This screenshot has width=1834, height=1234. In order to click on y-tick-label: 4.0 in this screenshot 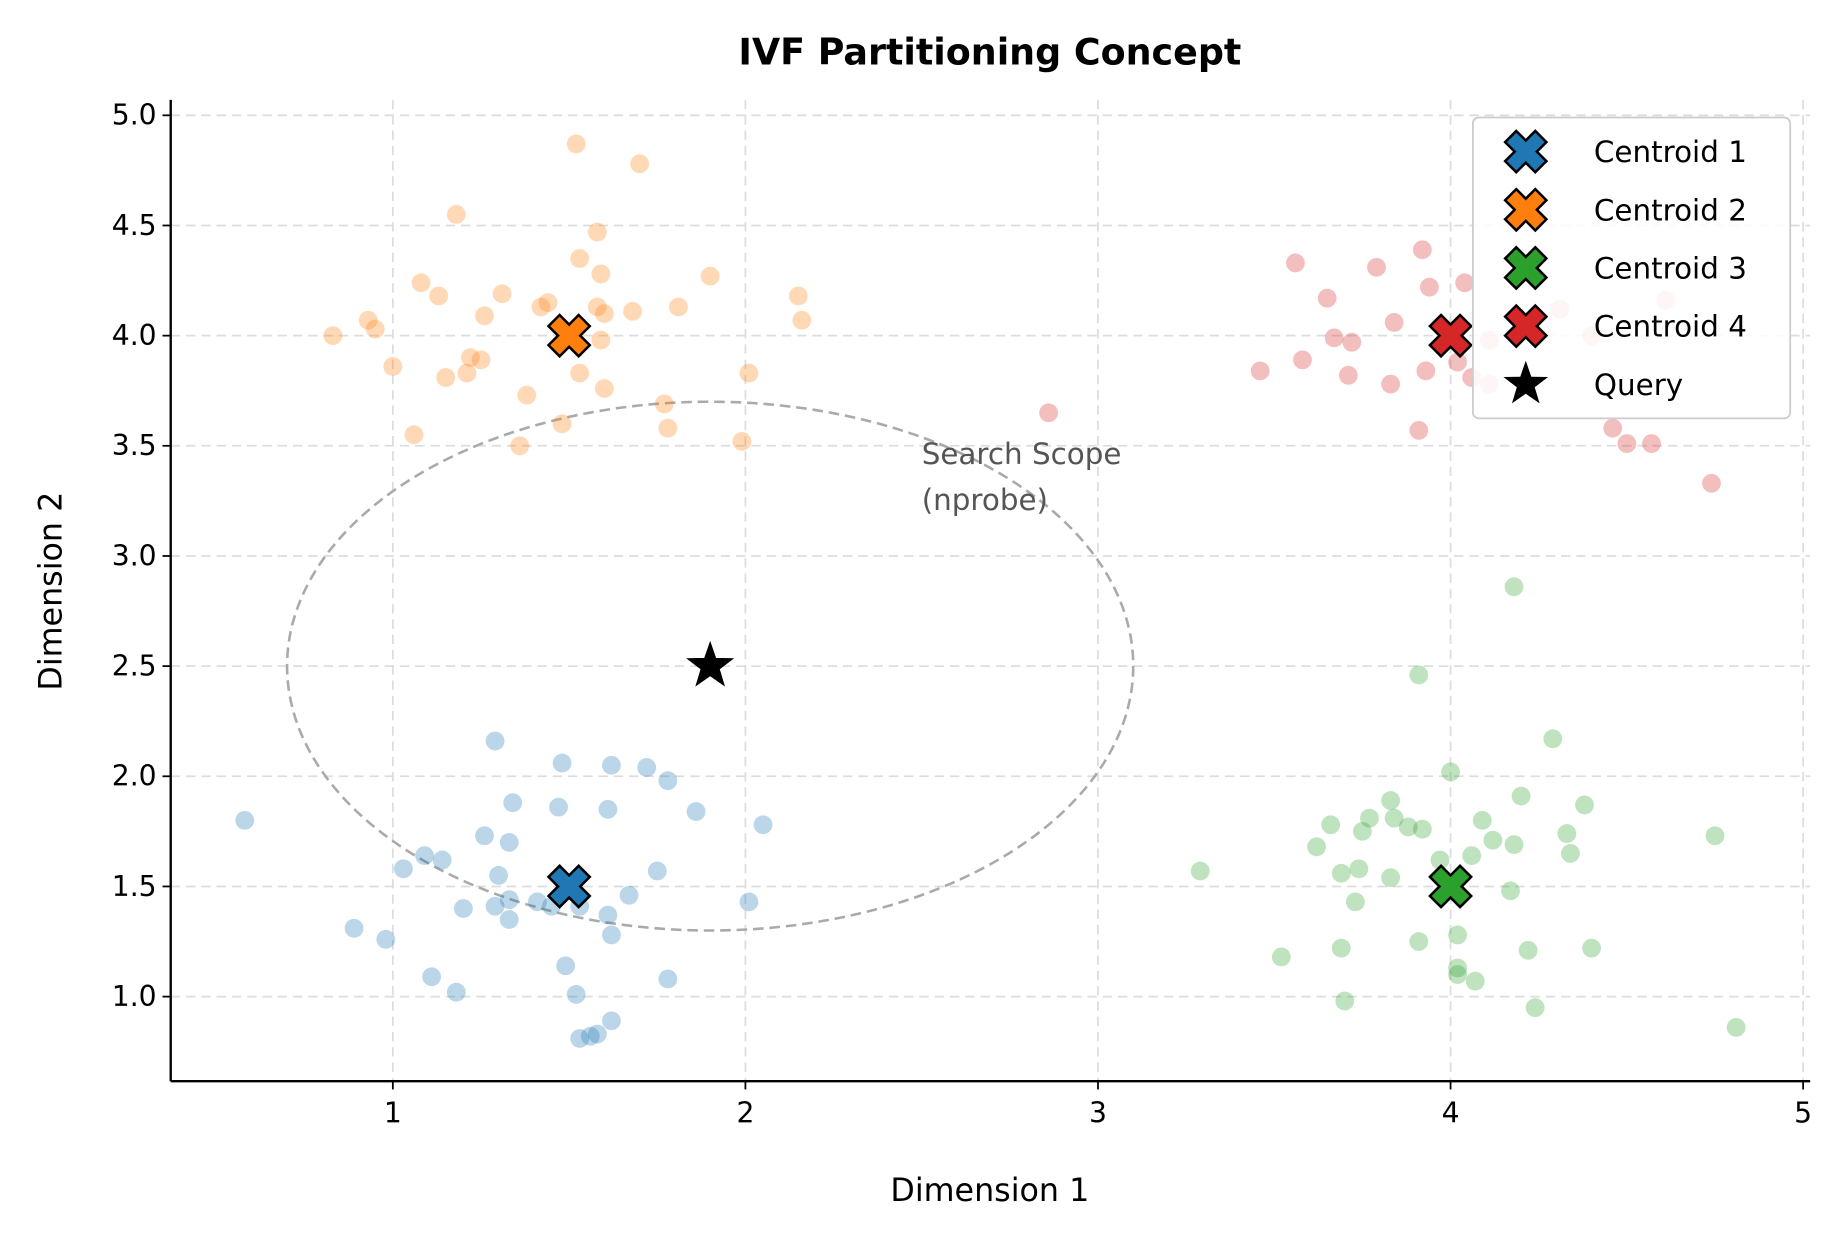, I will do `click(134, 335)`.